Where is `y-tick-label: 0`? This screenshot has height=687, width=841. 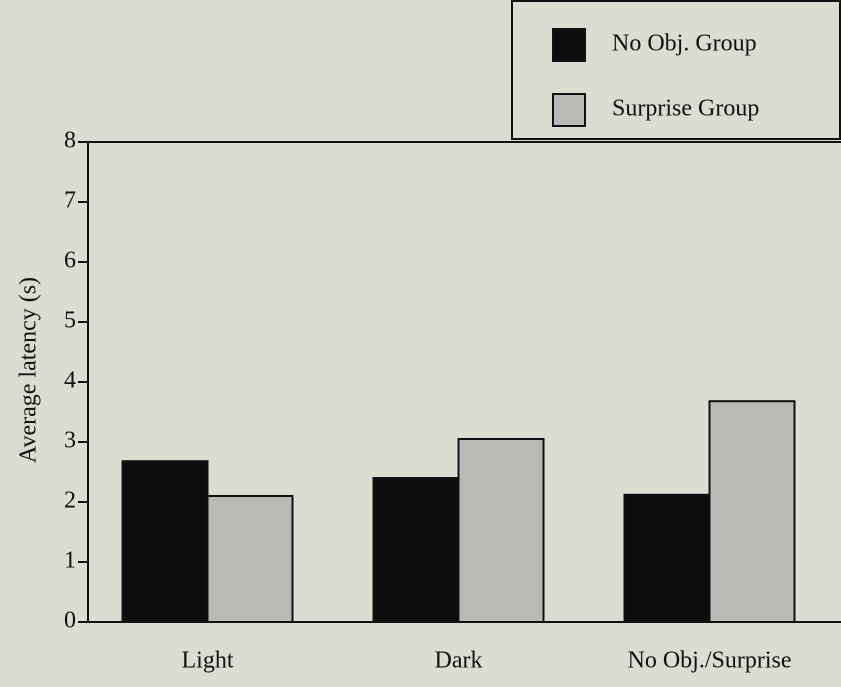 y-tick-label: 0 is located at coordinates (70, 621).